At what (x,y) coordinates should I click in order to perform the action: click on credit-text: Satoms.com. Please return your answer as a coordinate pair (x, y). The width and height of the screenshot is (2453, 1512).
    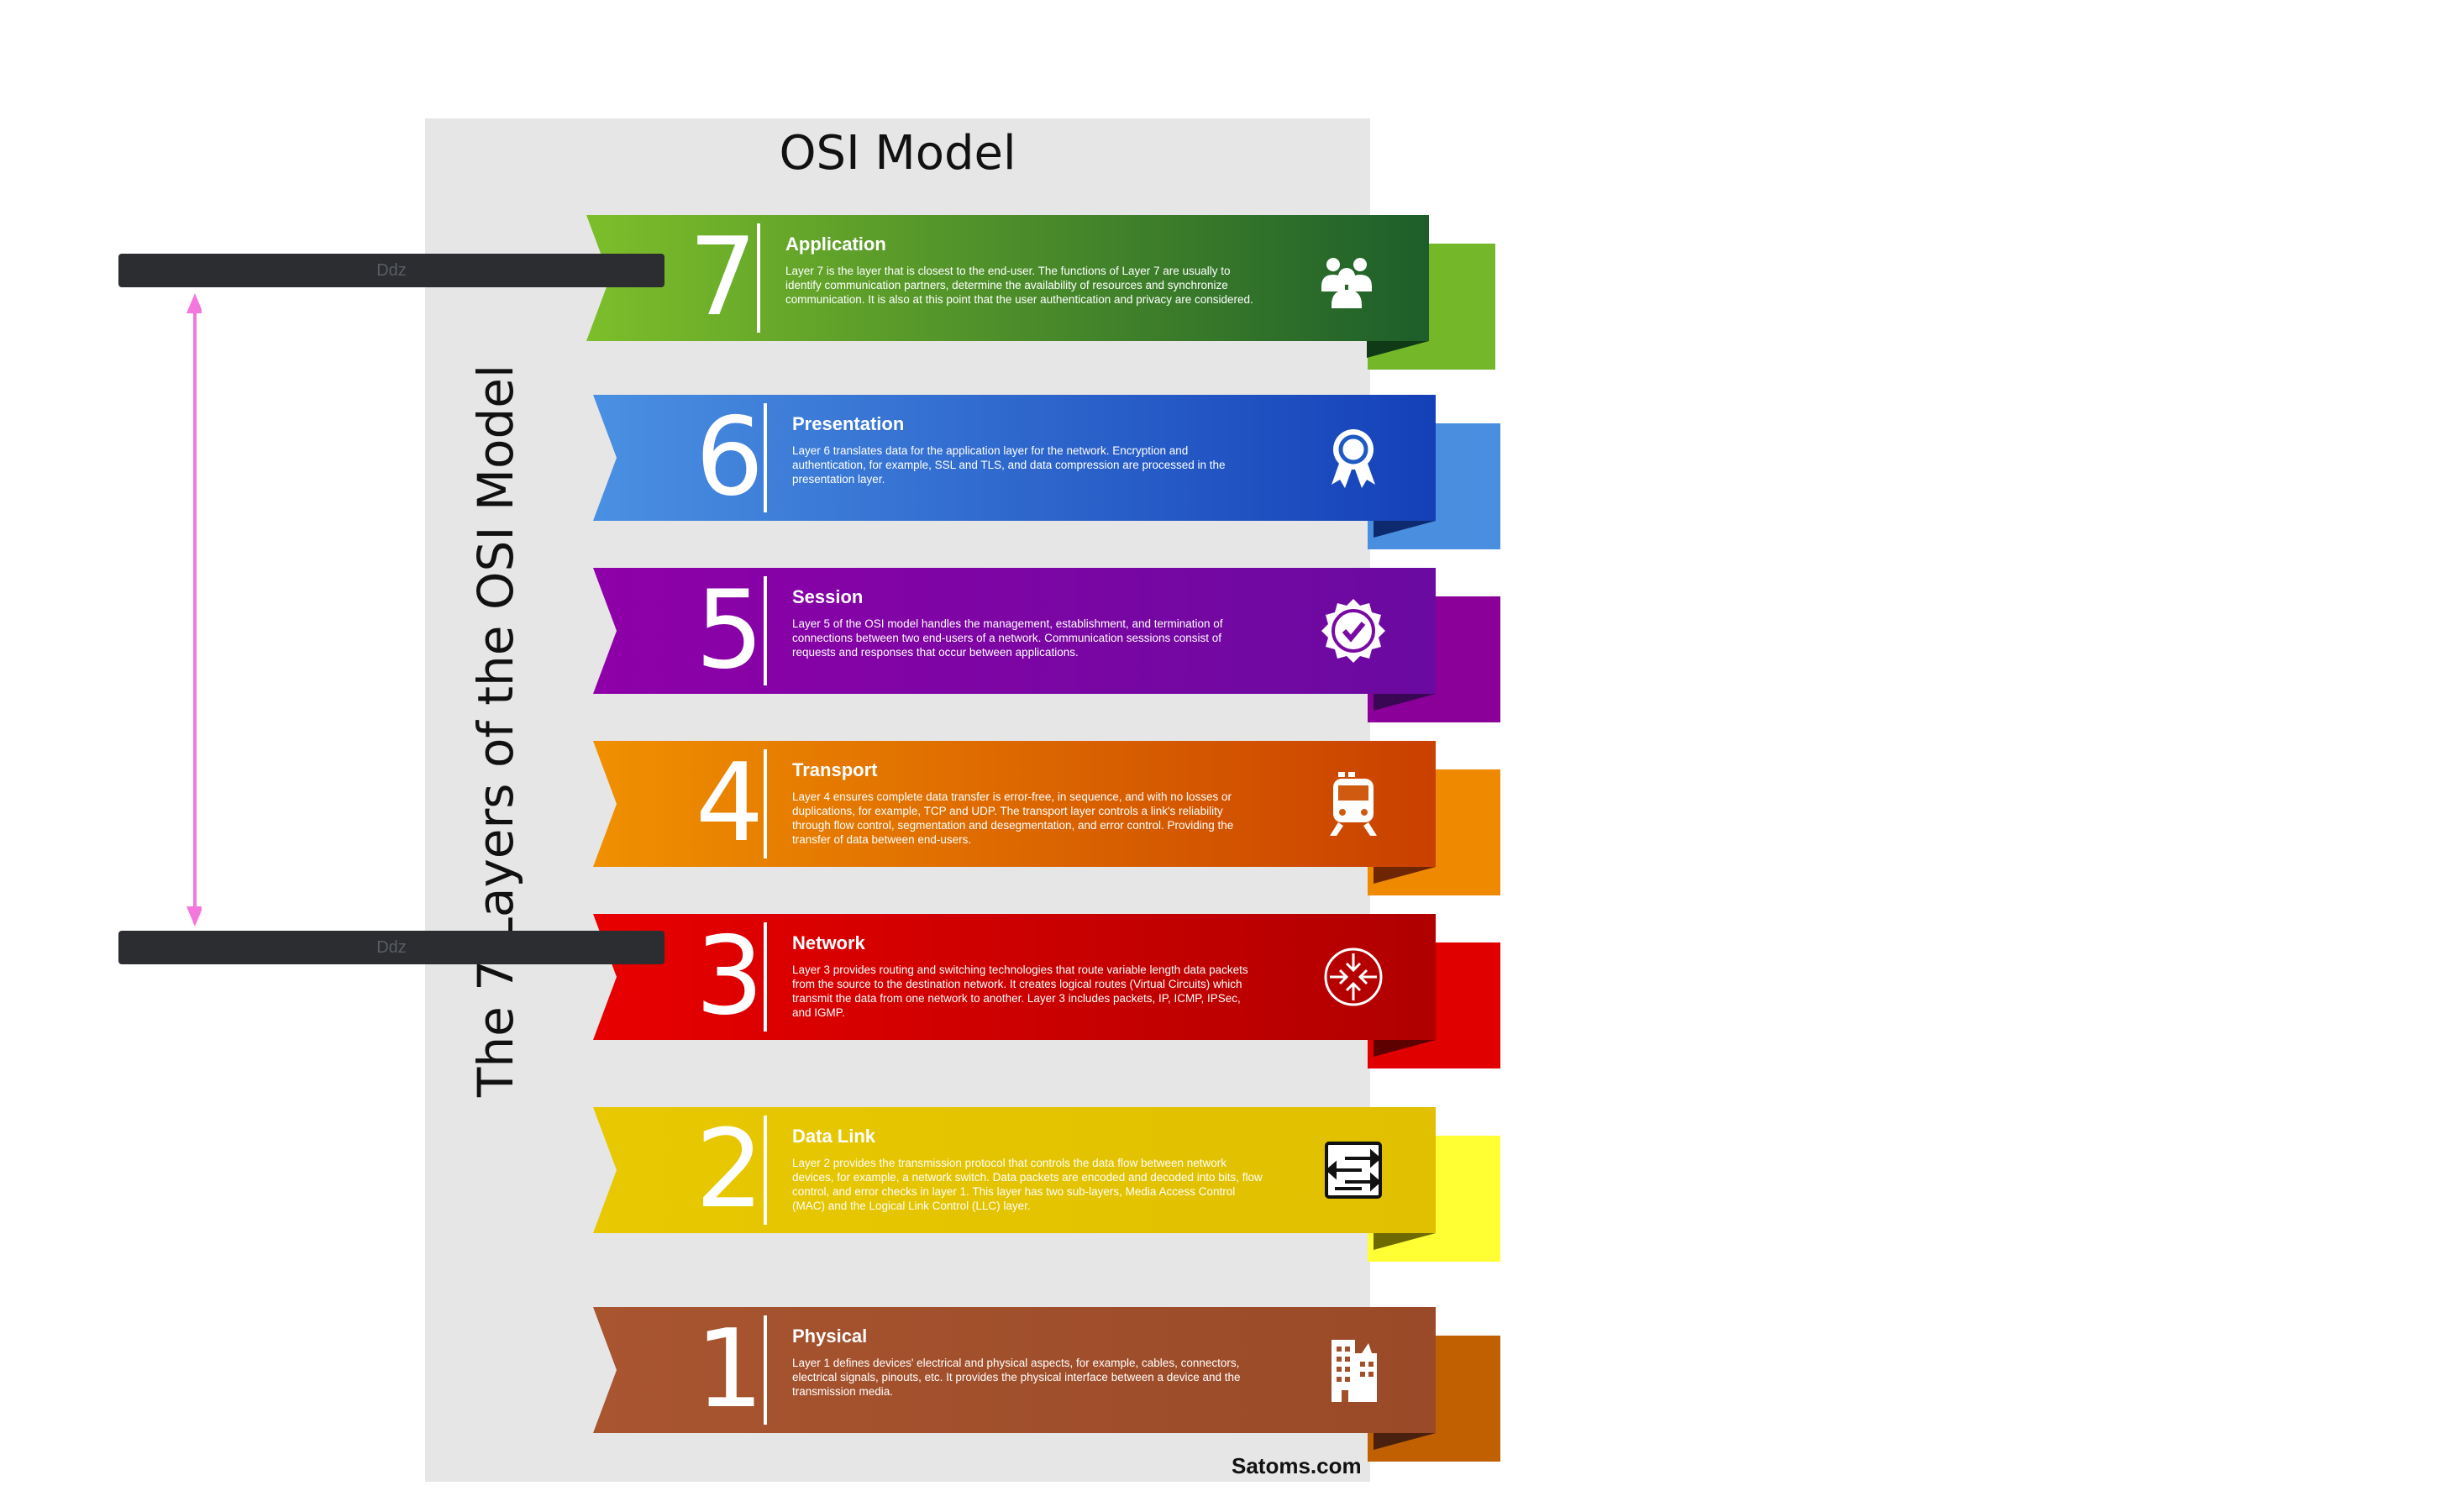
    Looking at the image, I should click on (1297, 1465).